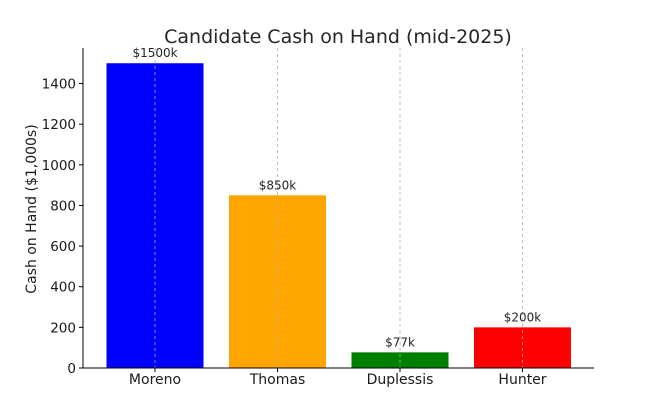 Image resolution: width=660 pixels, height=413 pixels. What do you see at coordinates (63, 288) in the screenshot?
I see `y-tick-label: 400` at bounding box center [63, 288].